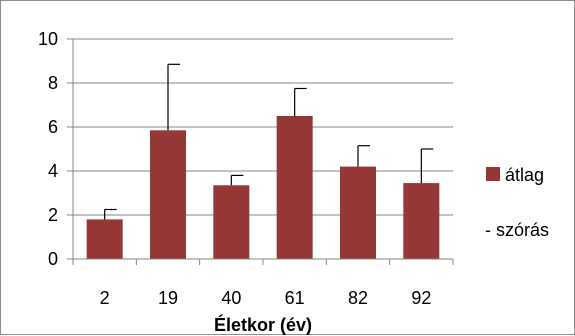 This screenshot has height=336, width=575. What do you see at coordinates (168, 298) in the screenshot?
I see `x-tick-label: 19` at bounding box center [168, 298].